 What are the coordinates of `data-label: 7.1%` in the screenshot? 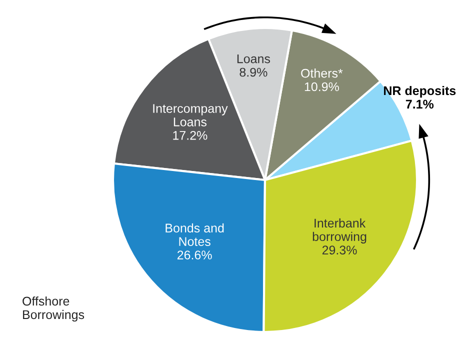 It's located at (420, 104).